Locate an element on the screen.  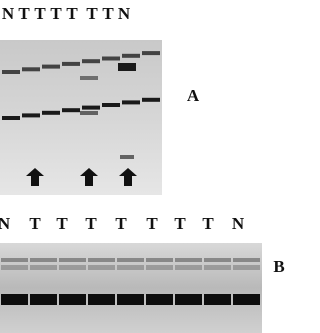
arrows is located at coordinates (81, 177).